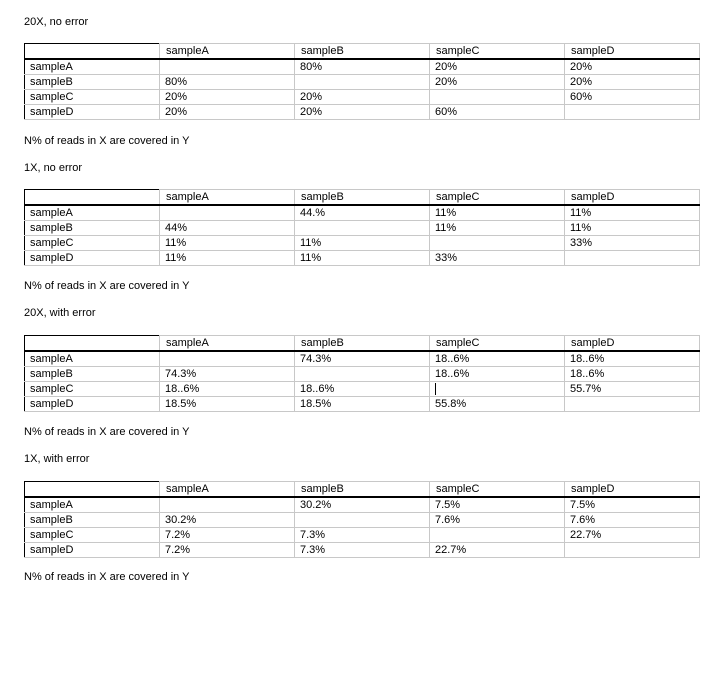  What do you see at coordinates (362, 212) in the screenshot?
I see `table-cell: 44.%` at bounding box center [362, 212].